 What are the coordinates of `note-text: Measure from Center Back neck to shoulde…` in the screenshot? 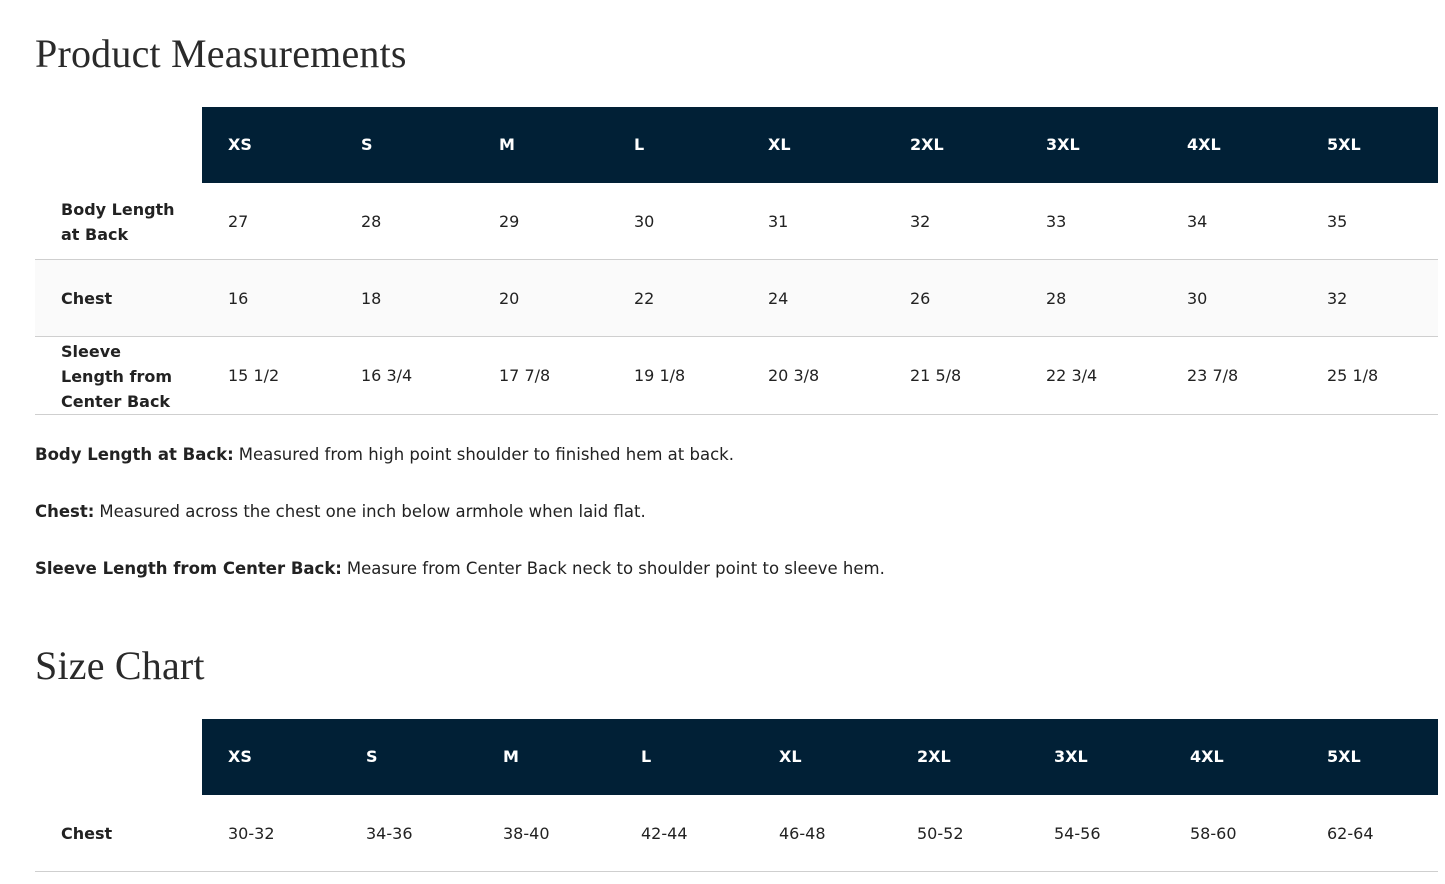 It's located at (615, 568).